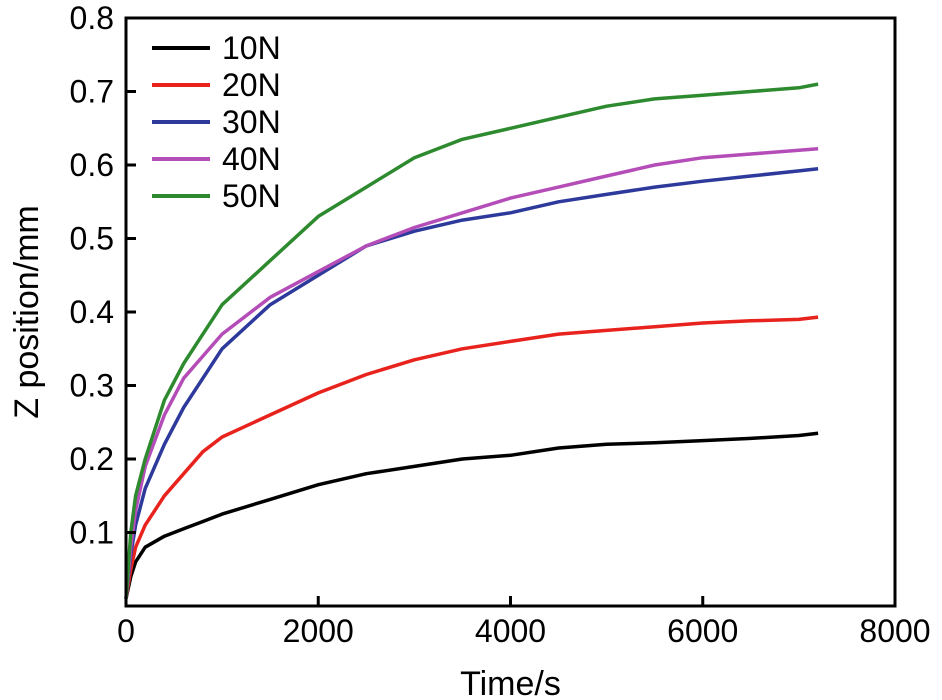 The height and width of the screenshot is (700, 942). What do you see at coordinates (27, 312) in the screenshot?
I see `y-axis-title: Z position/mm` at bounding box center [27, 312].